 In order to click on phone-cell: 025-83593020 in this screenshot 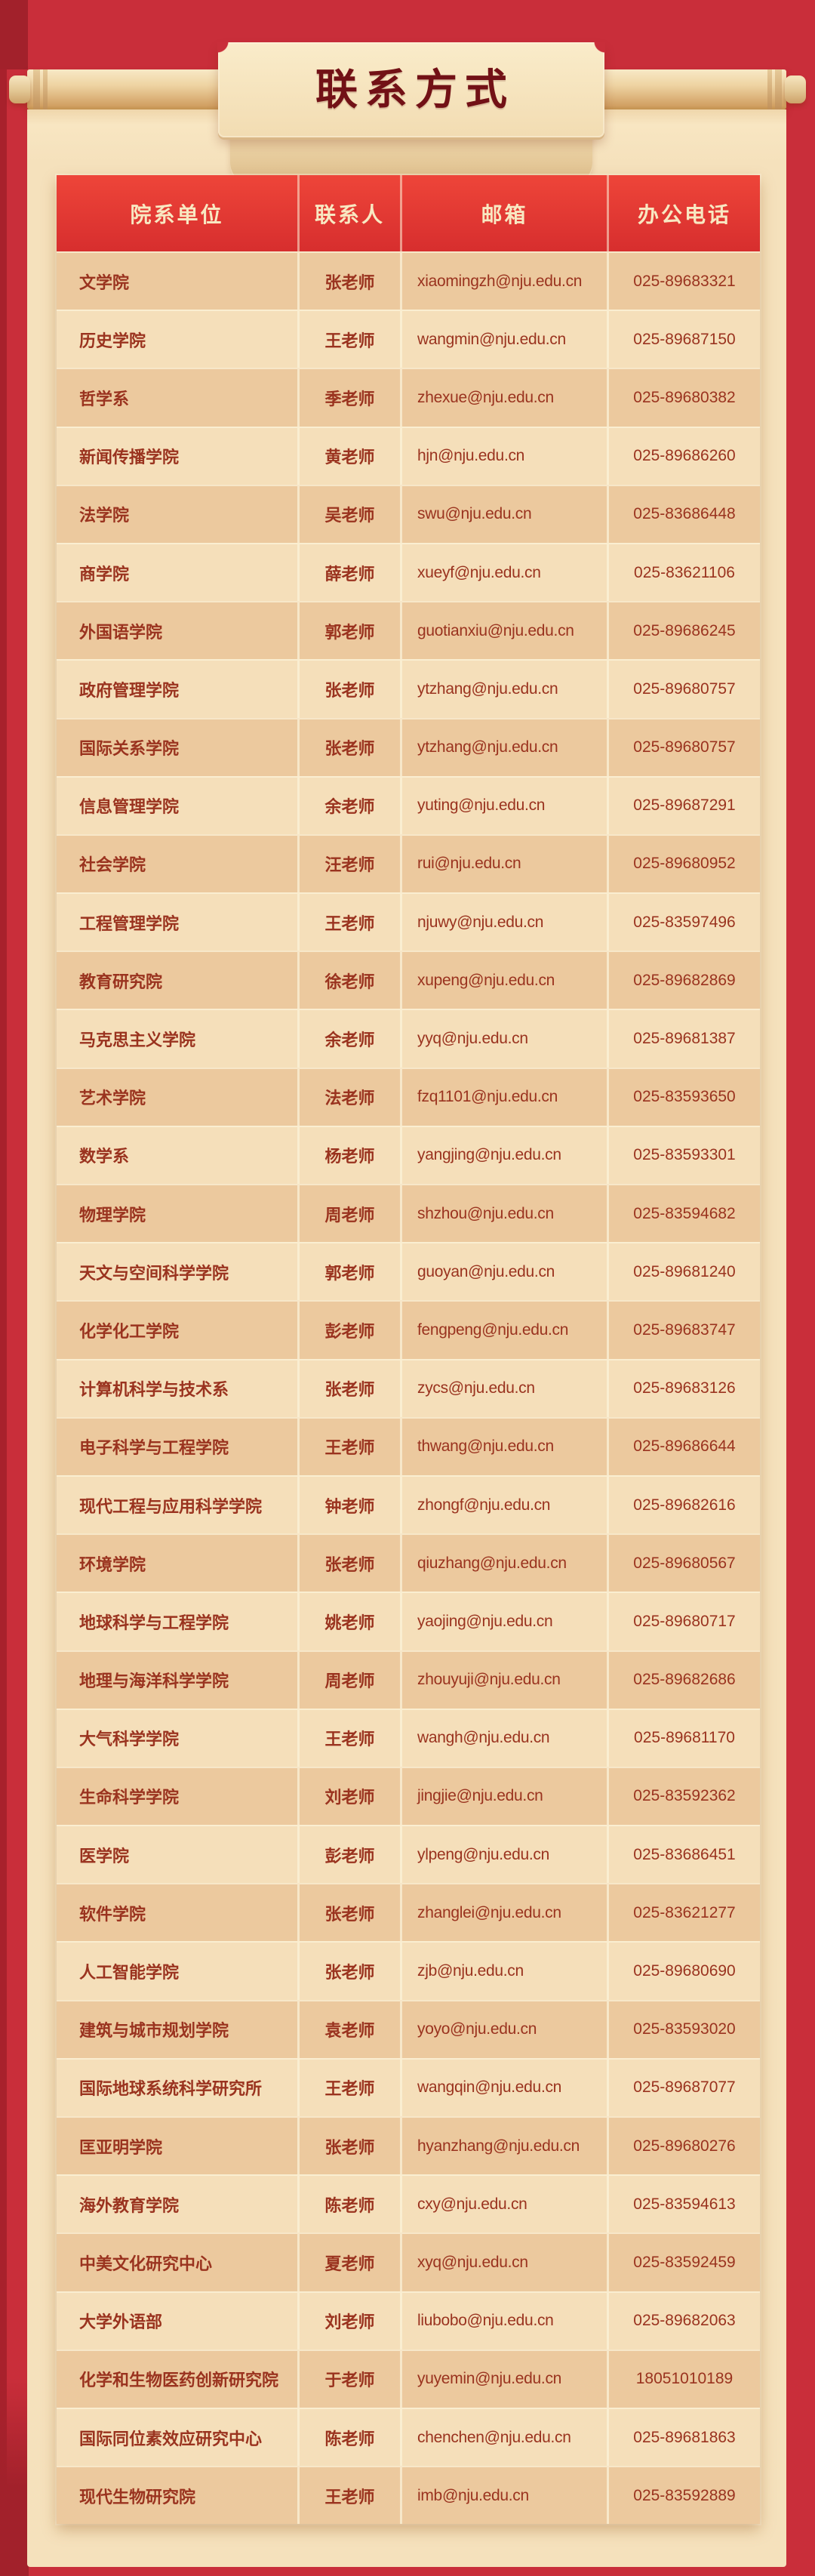, I will do `click(684, 2029)`.